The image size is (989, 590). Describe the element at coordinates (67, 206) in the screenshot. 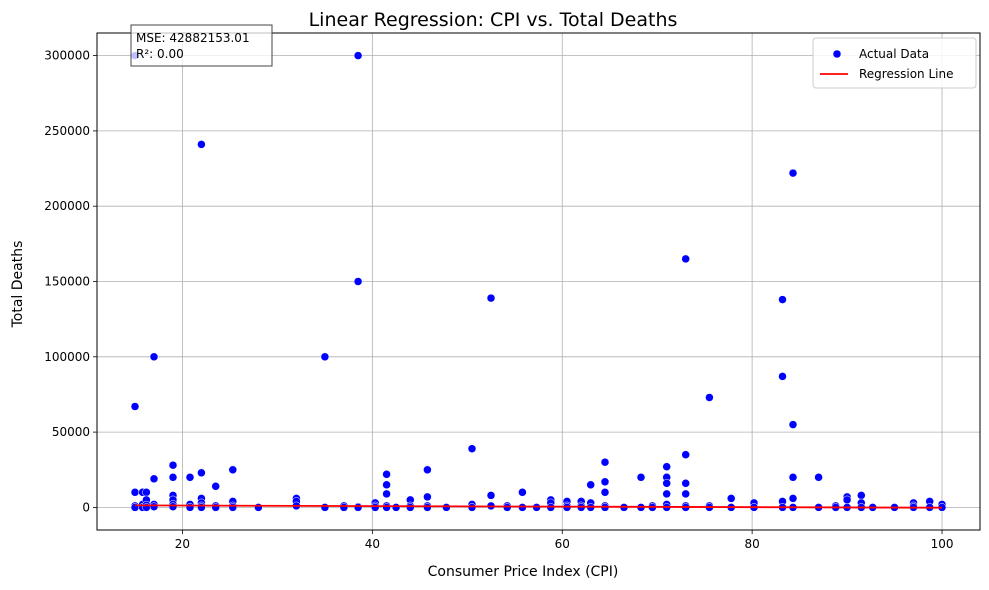

I see `y-tick-label: 200000` at that location.